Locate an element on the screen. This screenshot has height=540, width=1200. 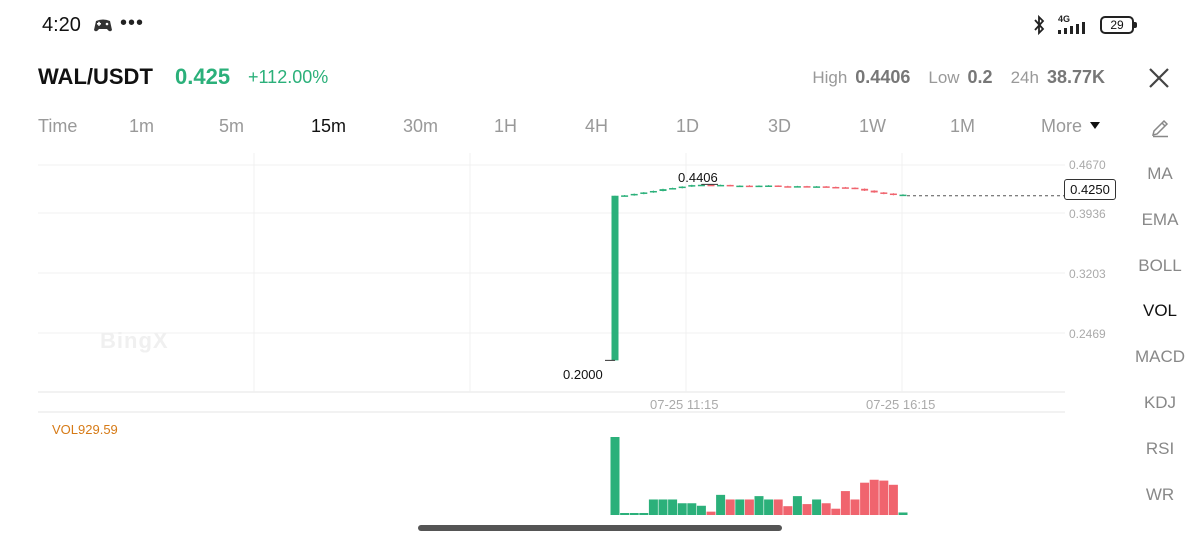
indicator-ema: EMA is located at coordinates (1160, 219).